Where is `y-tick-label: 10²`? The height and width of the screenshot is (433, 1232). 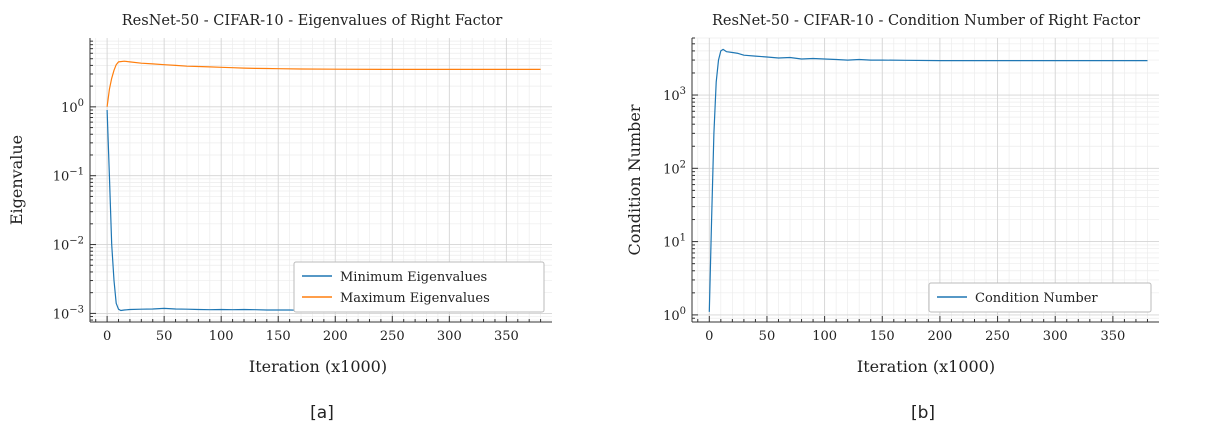
y-tick-label: 10² is located at coordinates (674, 168).